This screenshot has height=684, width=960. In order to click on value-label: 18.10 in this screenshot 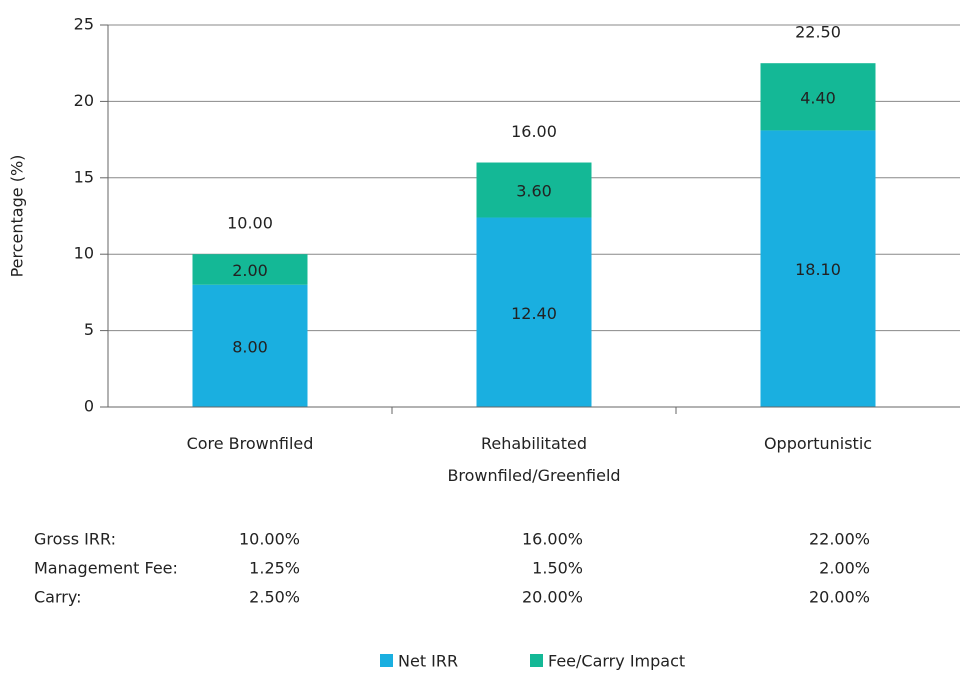, I will do `click(818, 269)`.